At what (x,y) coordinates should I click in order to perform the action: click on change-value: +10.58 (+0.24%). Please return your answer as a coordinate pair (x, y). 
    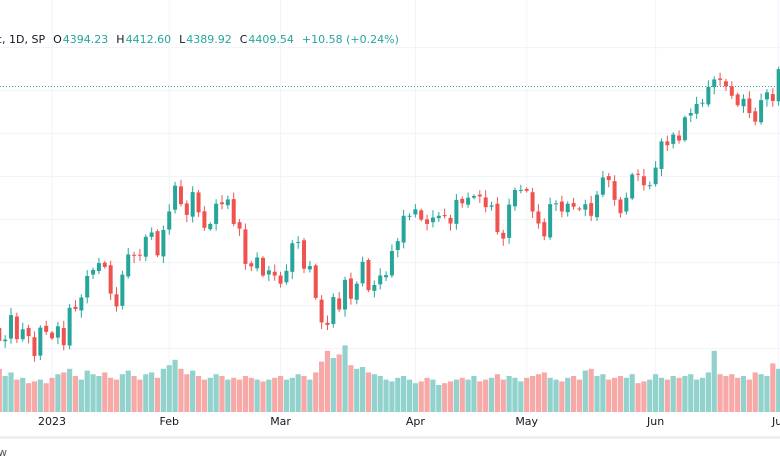
    Looking at the image, I should click on (350, 39).